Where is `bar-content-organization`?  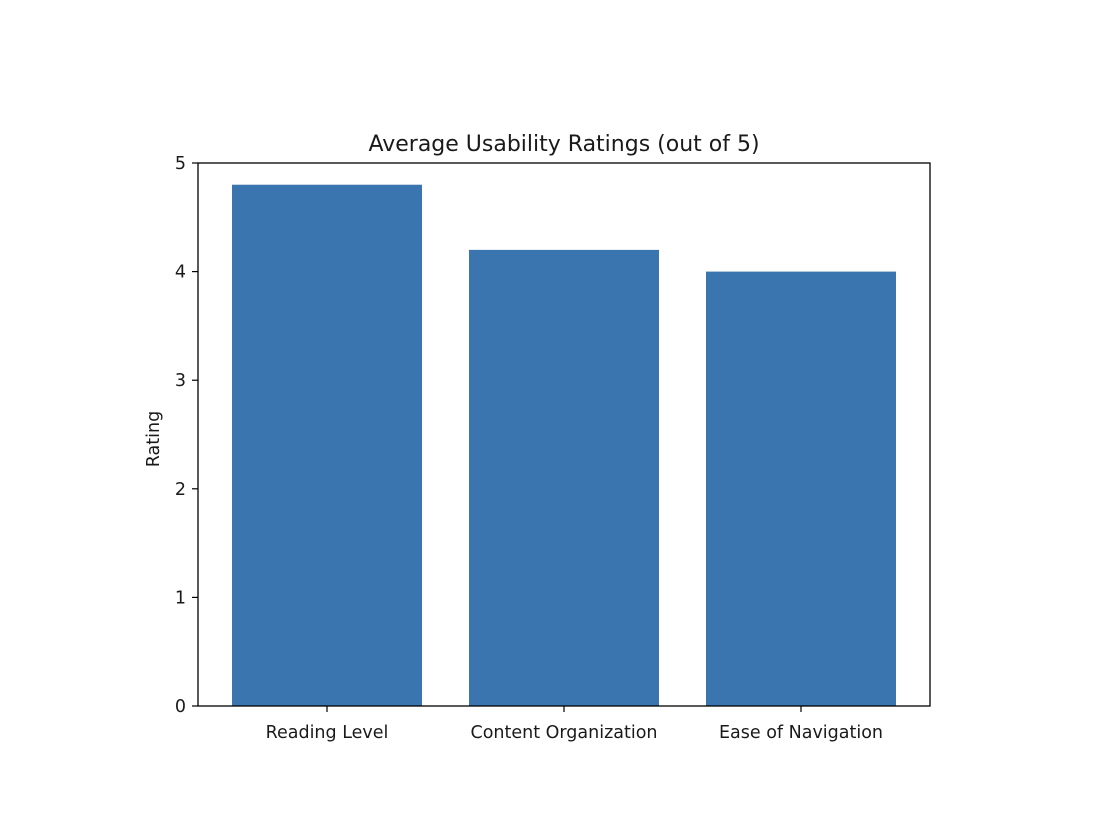 bar-content-organization is located at coordinates (564, 477).